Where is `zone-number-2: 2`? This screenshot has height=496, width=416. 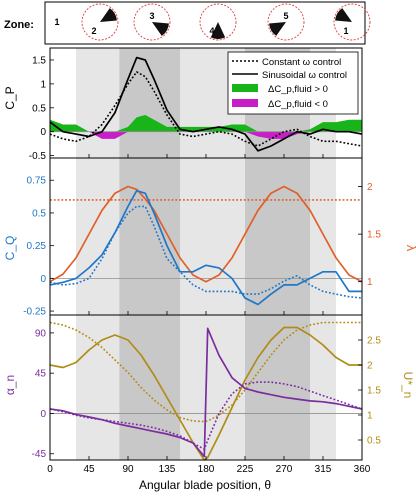 zone-number-2: 2 is located at coordinates (93, 31).